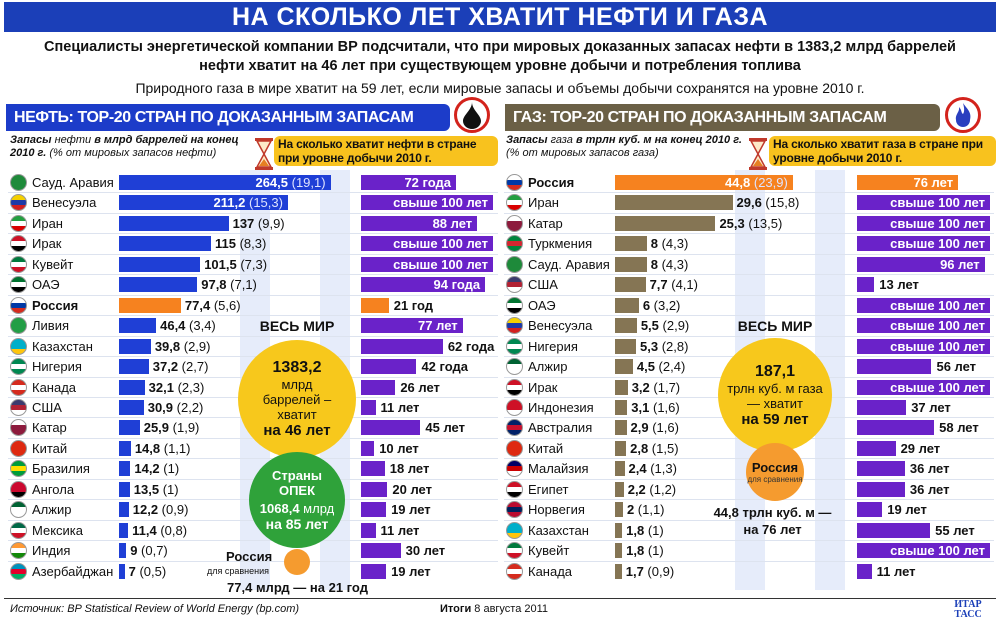 This screenshot has height=621, width=1000. I want to click on reserve-percent: (1,6), so click(663, 428).